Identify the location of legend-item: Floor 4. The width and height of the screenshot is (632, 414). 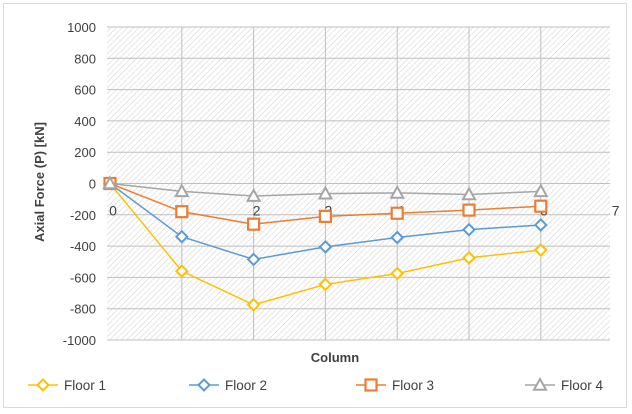
(564, 384).